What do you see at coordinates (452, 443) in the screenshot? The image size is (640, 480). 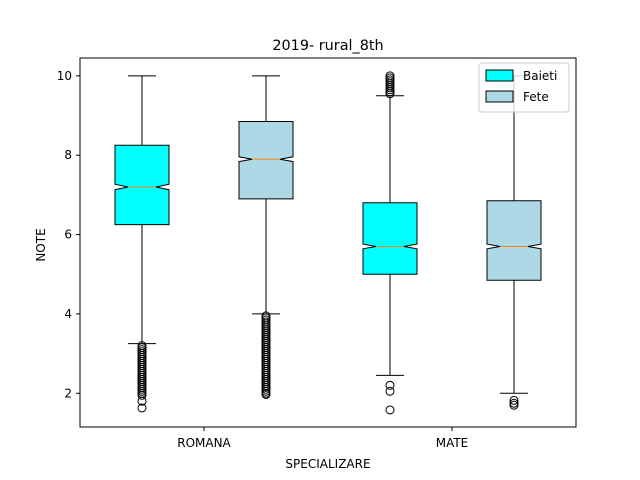 I see `x-tick-label: MATE` at bounding box center [452, 443].